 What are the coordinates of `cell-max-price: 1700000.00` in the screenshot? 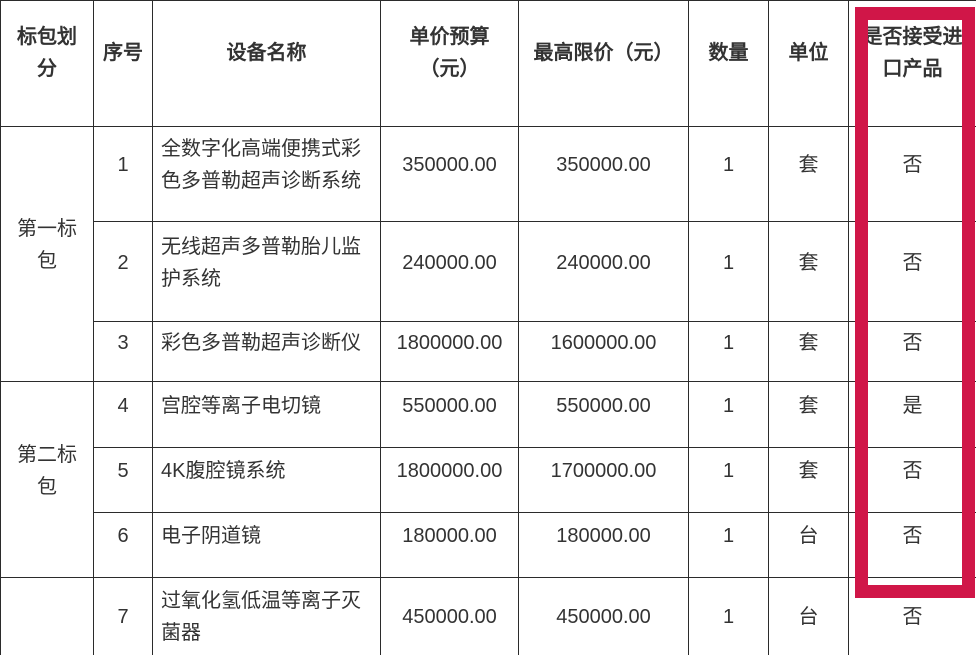 It's located at (603, 480).